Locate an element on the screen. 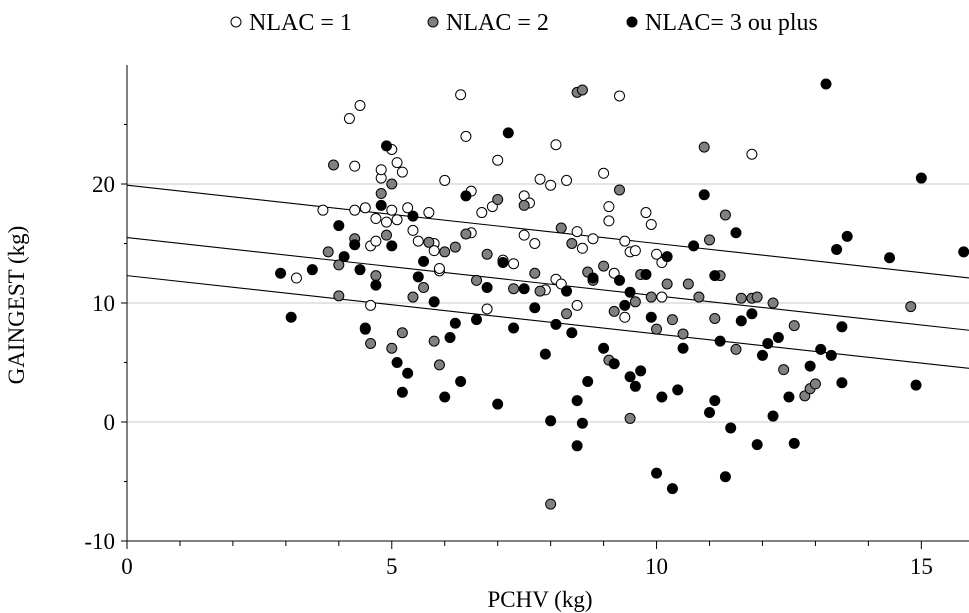  legend: NLAC = 1 NLAC = 2 NLAC= 3 ou plus is located at coordinates (524, 23).